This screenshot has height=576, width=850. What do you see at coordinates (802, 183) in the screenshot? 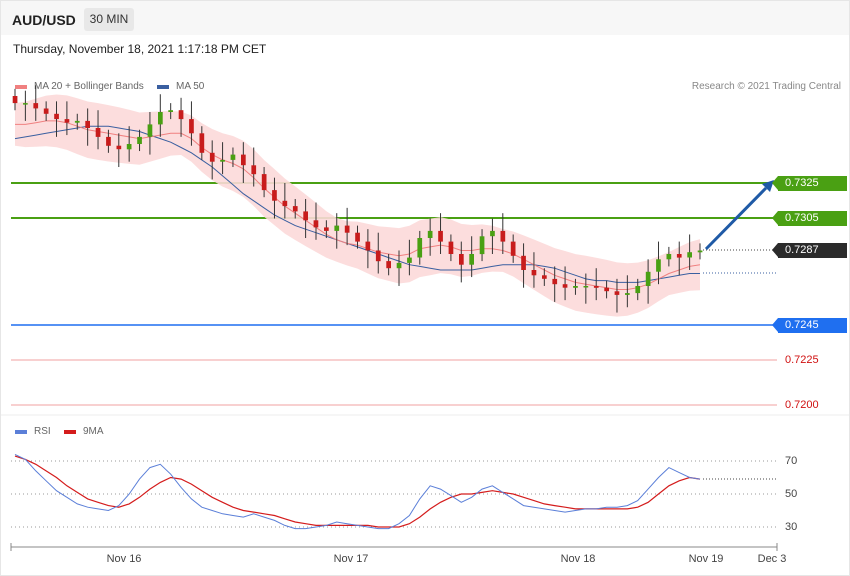
I see `level-r2-text: 0.7325` at bounding box center [802, 183].